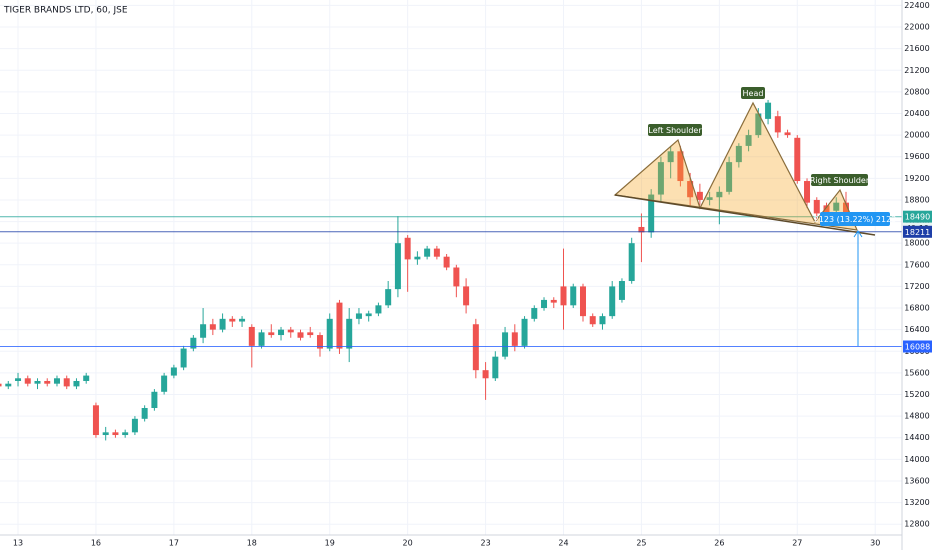  I want to click on x-tick-label: 26, so click(719, 543).